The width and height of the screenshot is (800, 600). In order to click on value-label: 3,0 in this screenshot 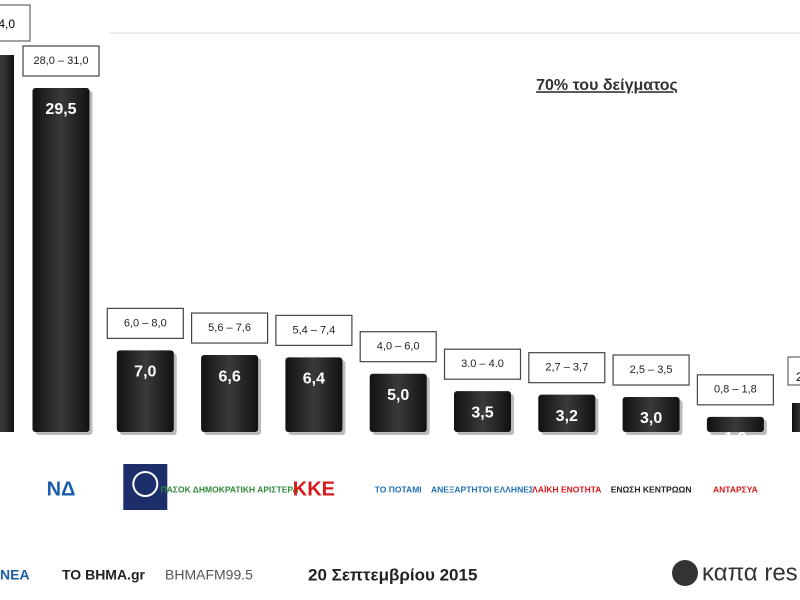, I will do `click(651, 418)`.